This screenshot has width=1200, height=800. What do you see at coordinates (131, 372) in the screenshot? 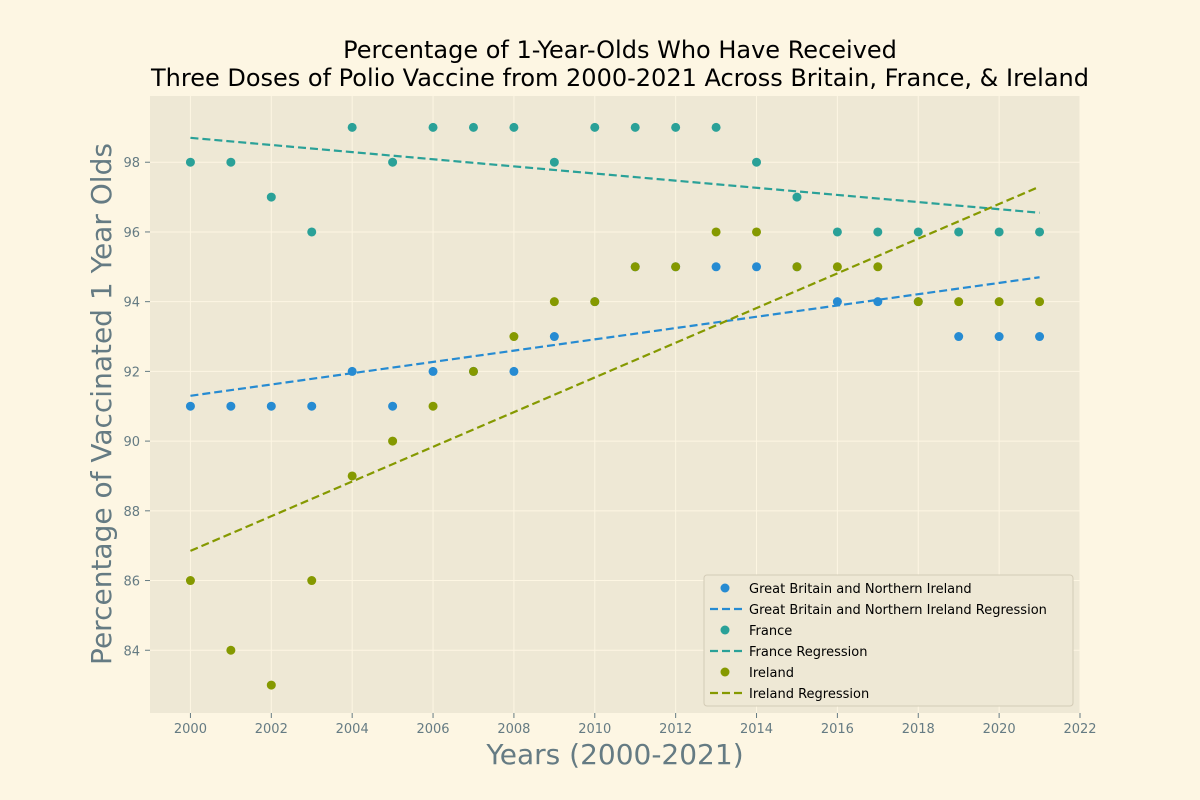
I see `y-tick-label: 92` at bounding box center [131, 372].